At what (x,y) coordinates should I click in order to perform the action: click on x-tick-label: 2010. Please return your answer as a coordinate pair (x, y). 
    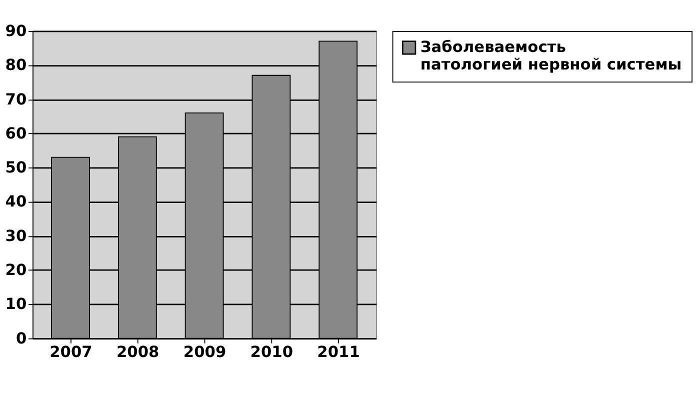
    Looking at the image, I should click on (272, 351).